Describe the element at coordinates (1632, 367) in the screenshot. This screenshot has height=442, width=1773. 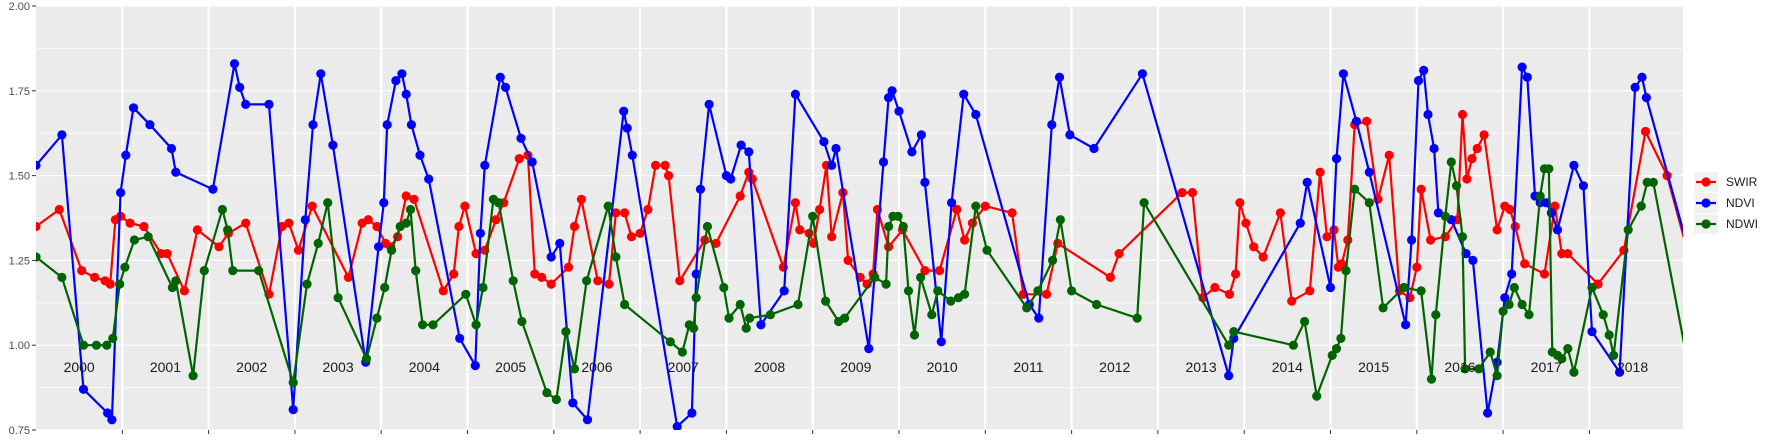
I see `year-label: 2018` at that location.